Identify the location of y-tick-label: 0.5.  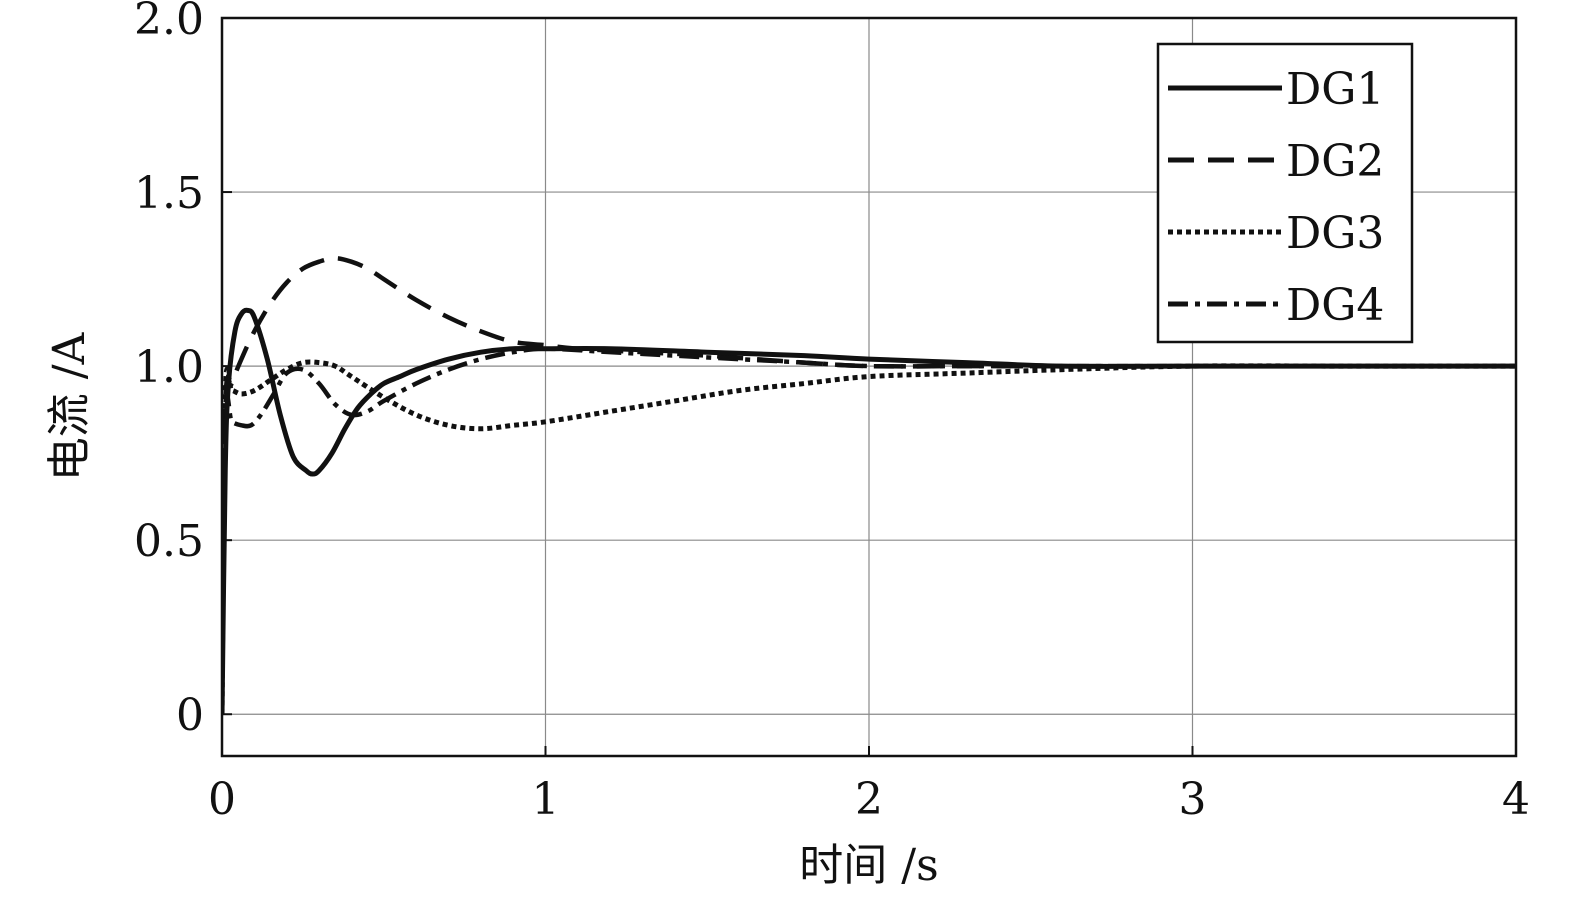
(169, 541).